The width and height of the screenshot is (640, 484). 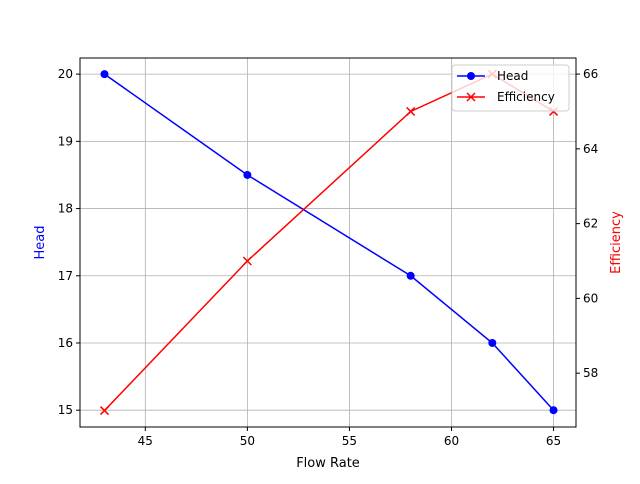 I want to click on legend-label: Head, so click(x=512, y=76).